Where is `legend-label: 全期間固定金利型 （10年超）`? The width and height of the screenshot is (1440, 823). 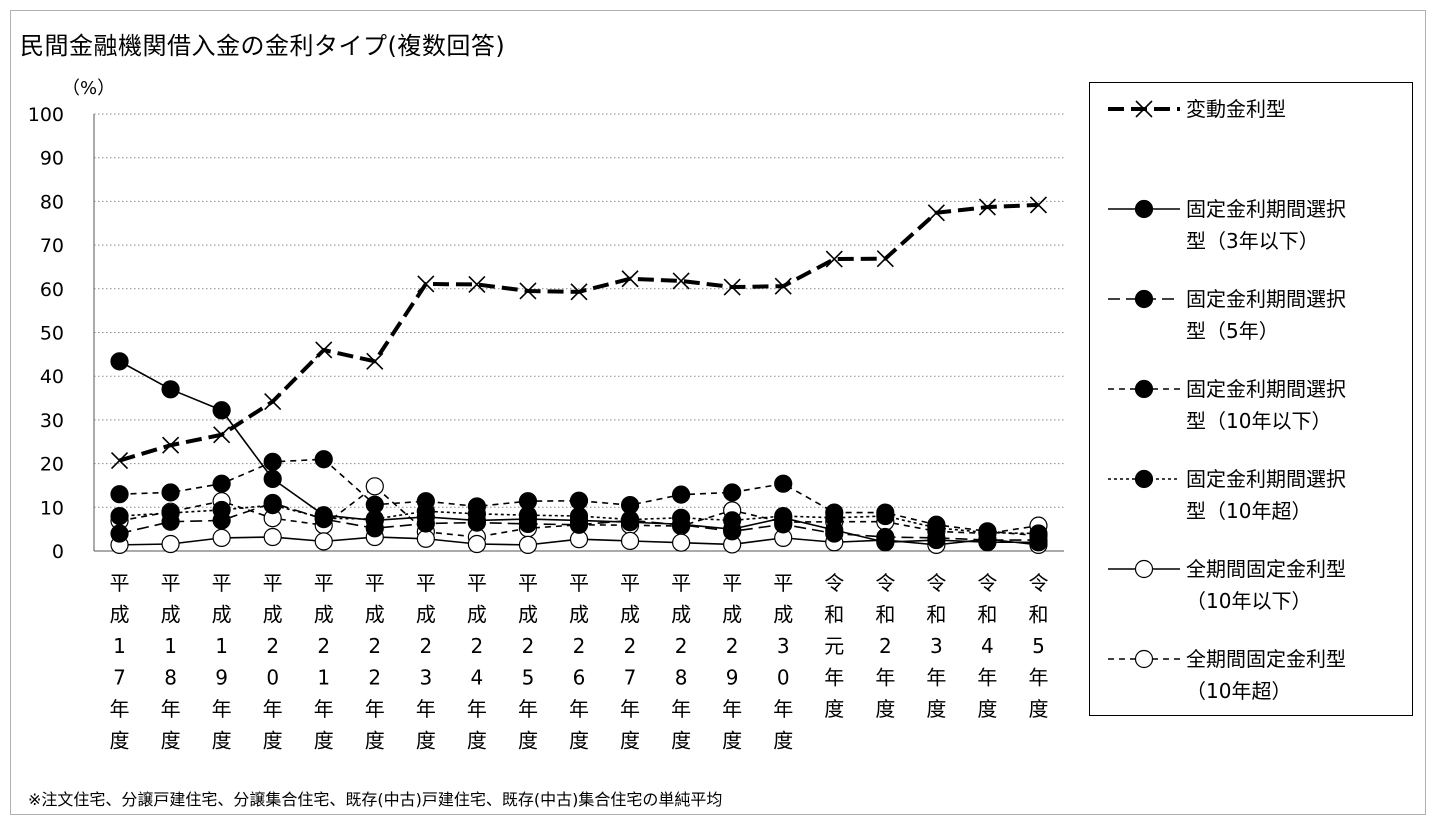 legend-label: 全期間固定金利型 （10年超） is located at coordinates (1294, 675).